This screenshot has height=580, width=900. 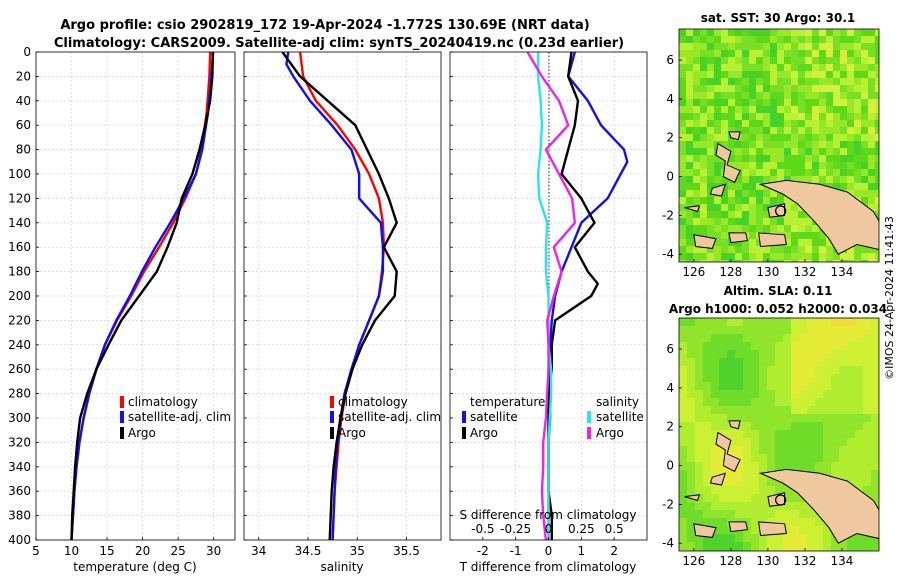 I want to click on land-polygon, so click(x=734, y=136).